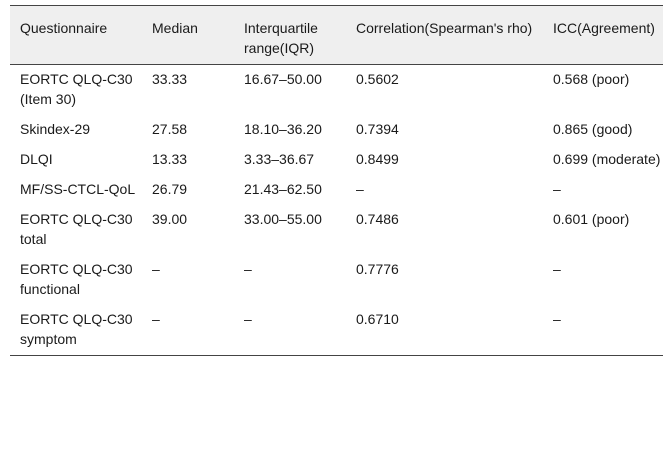  I want to click on cell-correlation: –, so click(360, 189).